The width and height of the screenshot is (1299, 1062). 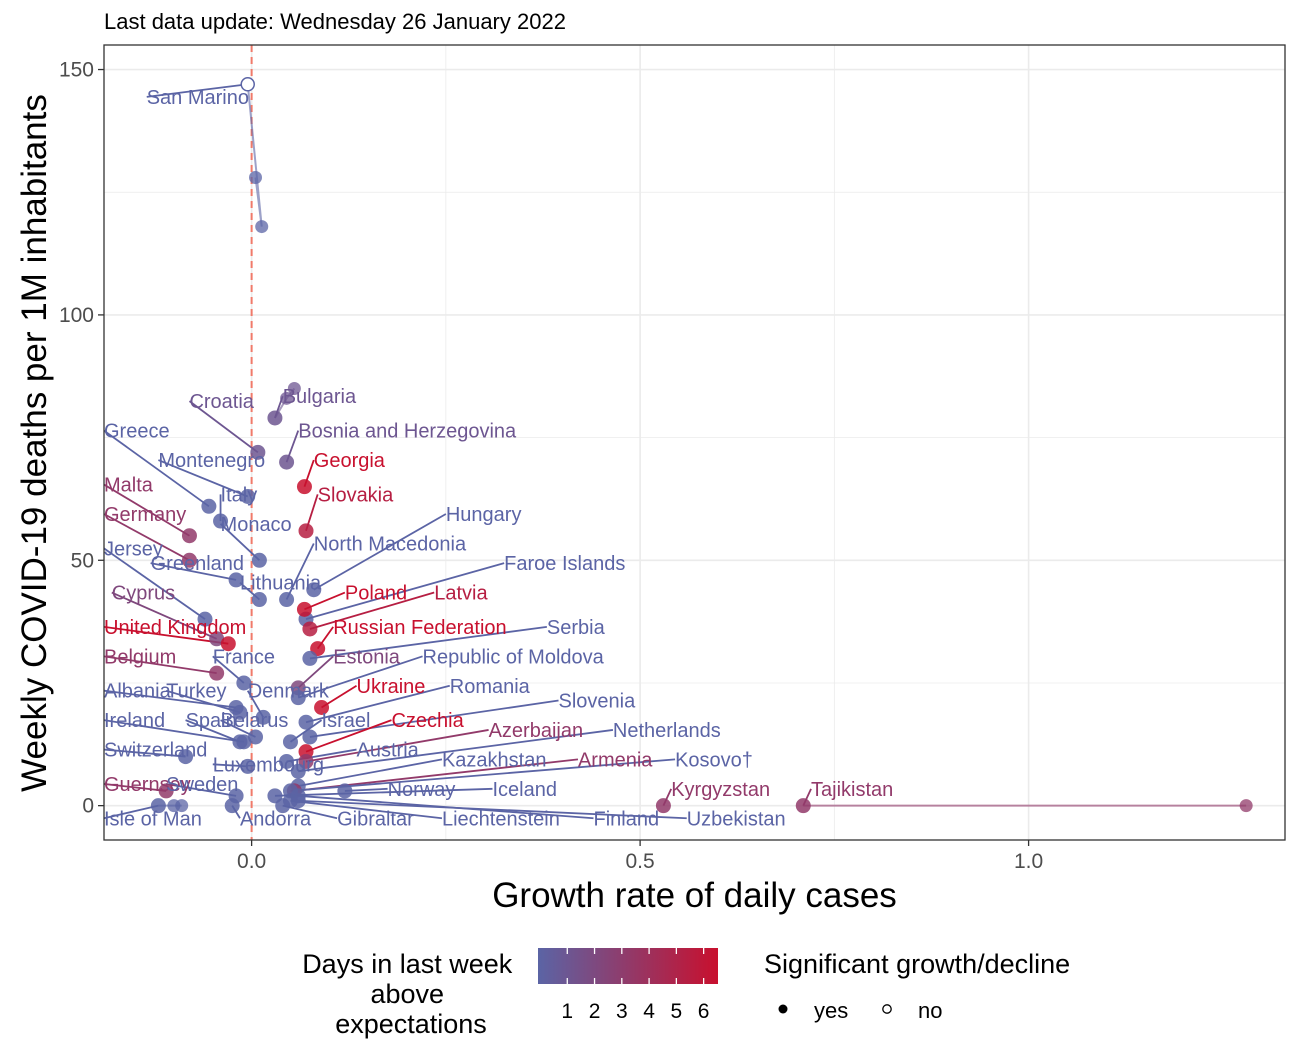 What do you see at coordinates (375, 819) in the screenshot?
I see `label-gibraltar: Gibraltar` at bounding box center [375, 819].